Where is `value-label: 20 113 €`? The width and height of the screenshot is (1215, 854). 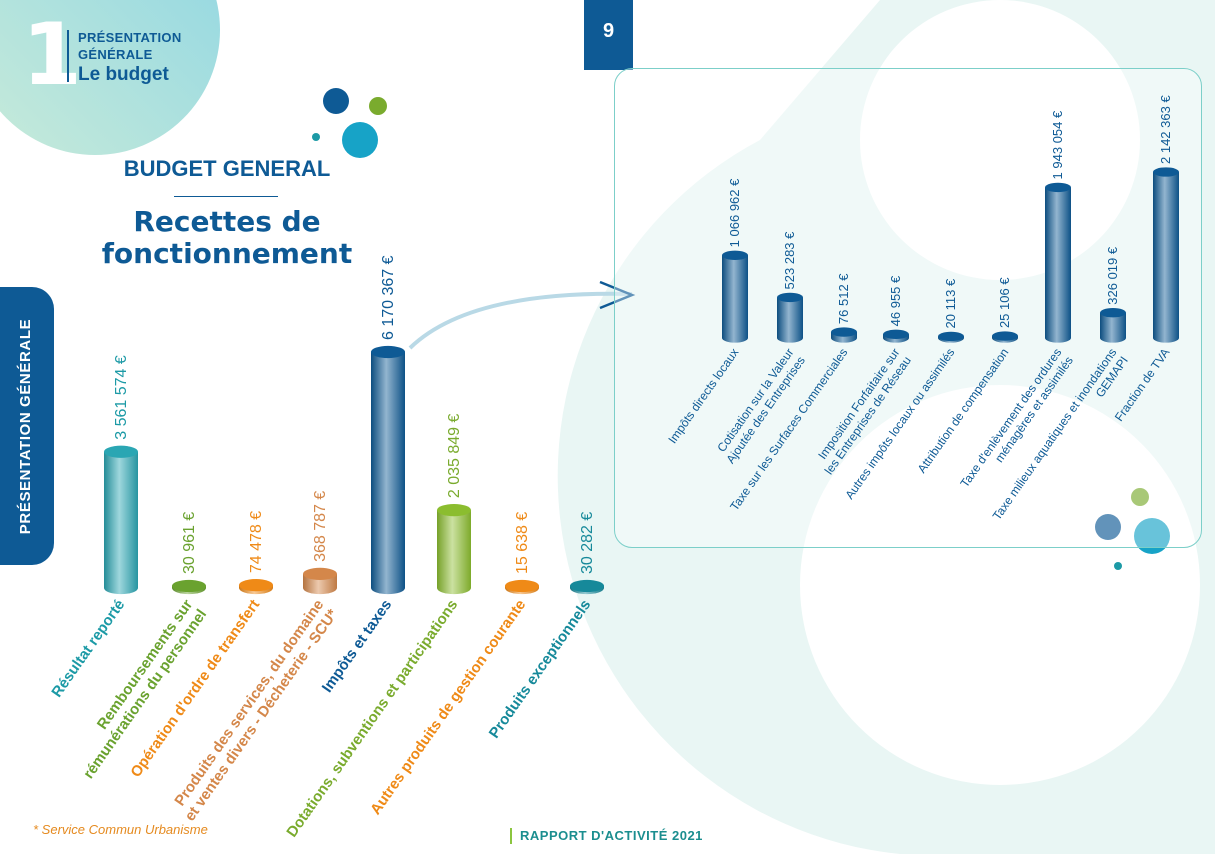 value-label: 20 113 € is located at coordinates (950, 303).